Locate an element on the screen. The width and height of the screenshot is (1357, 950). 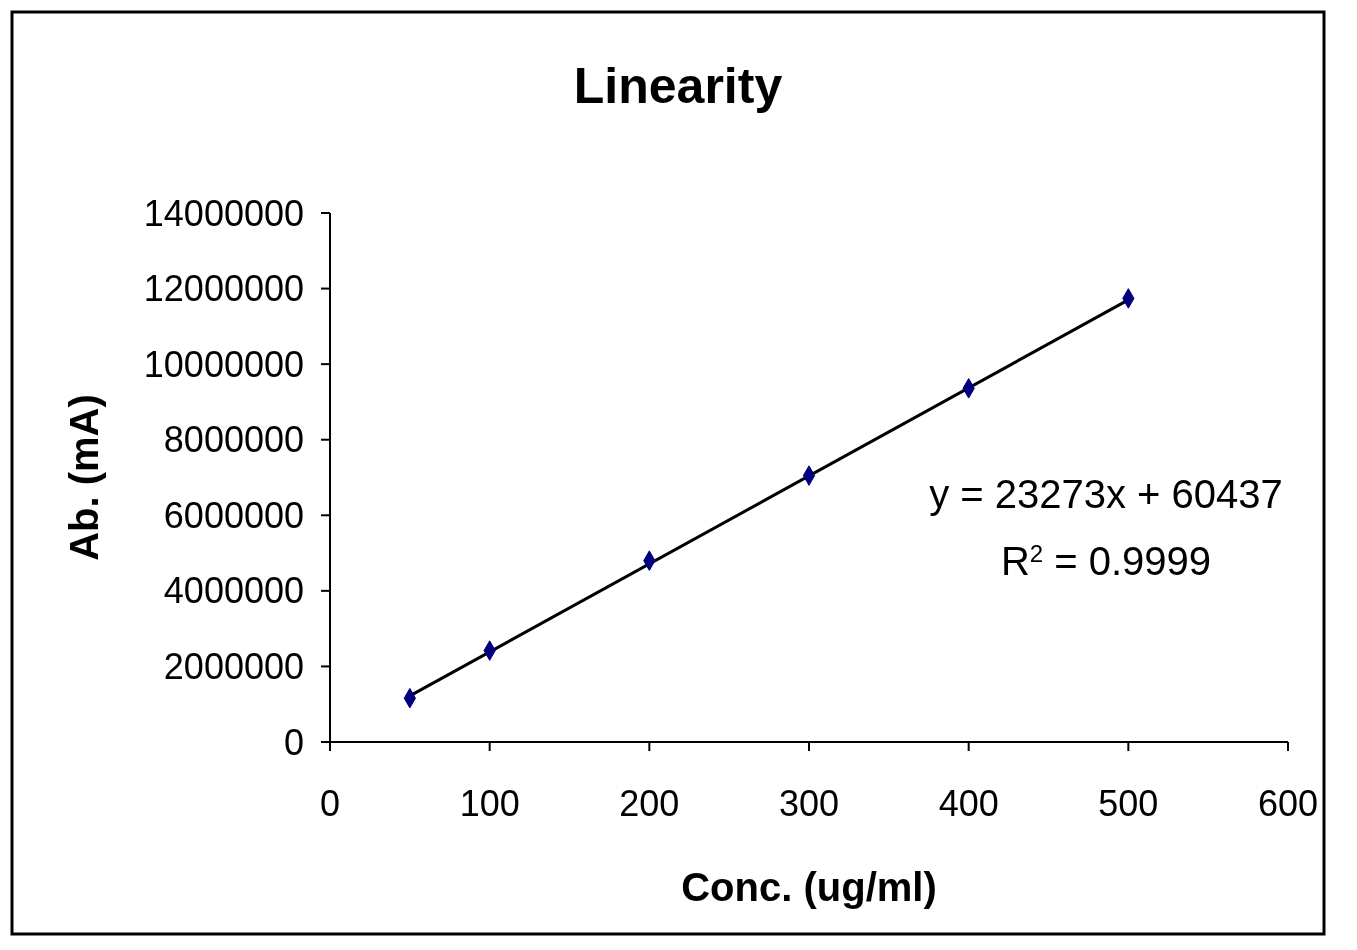
y-tick-label: 8000000 is located at coordinates (233, 440).